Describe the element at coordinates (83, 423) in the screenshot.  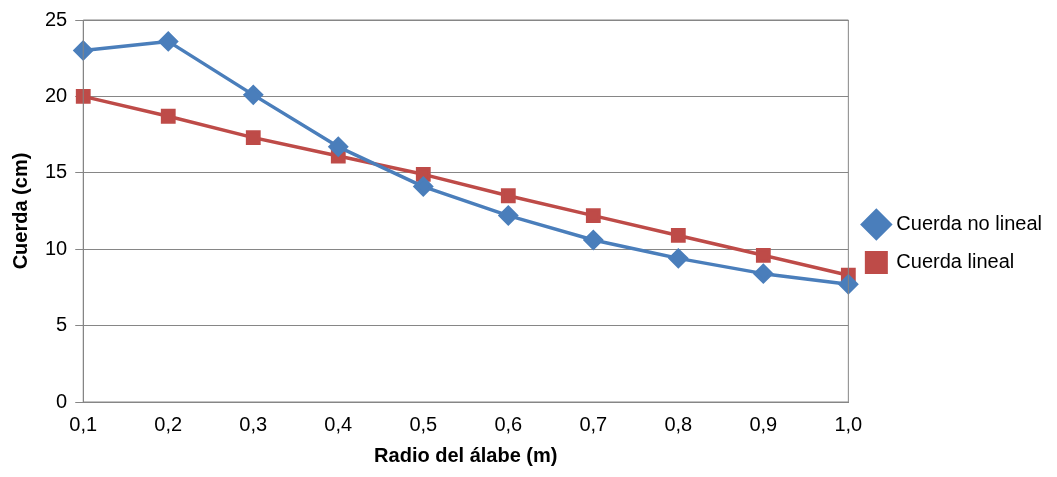
I see `x-tick-label: 0,1` at that location.